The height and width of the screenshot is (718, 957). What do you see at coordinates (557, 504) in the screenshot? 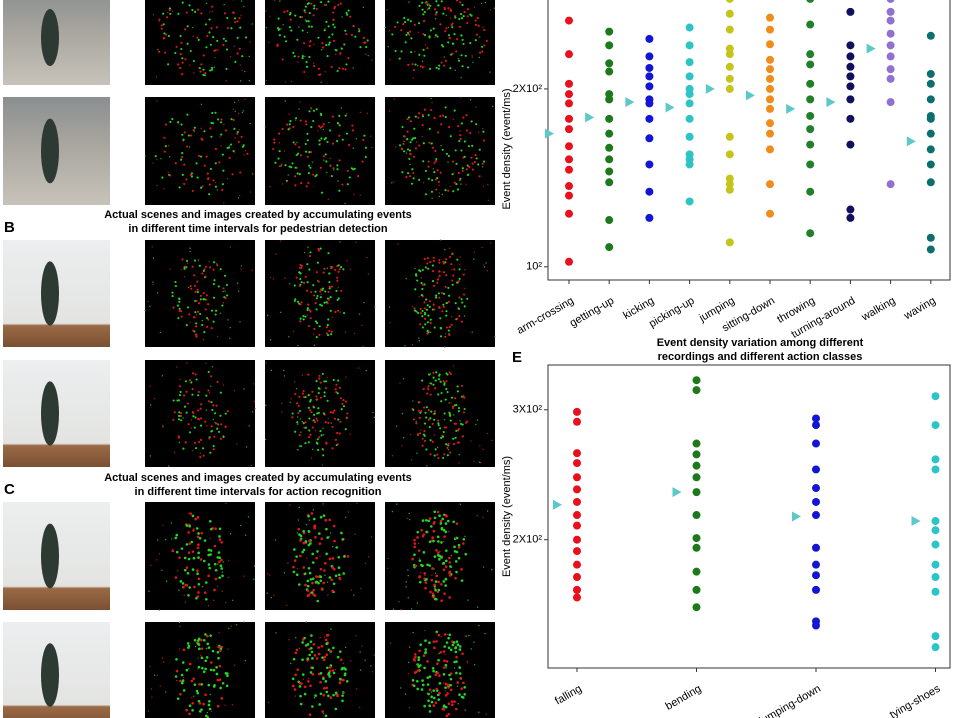
I see `mean-marker` at bounding box center [557, 504].